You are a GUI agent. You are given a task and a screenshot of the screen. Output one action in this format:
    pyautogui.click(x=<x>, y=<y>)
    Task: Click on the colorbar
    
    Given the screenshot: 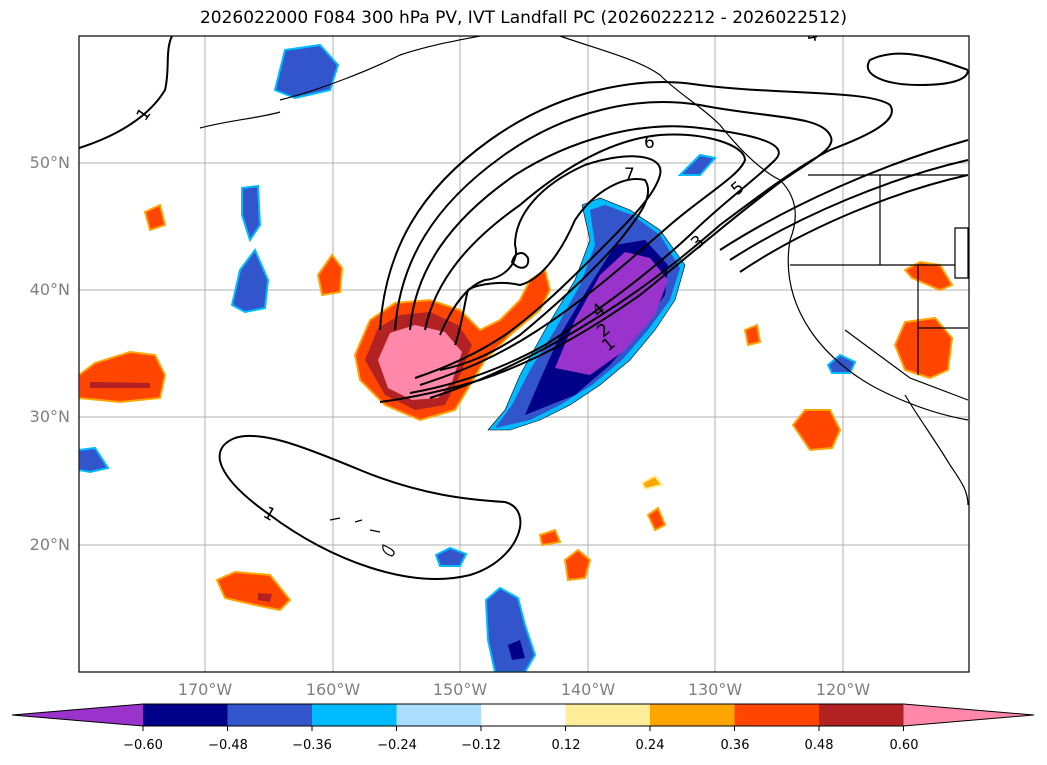 What is the action you would take?
    pyautogui.click(x=523, y=717)
    